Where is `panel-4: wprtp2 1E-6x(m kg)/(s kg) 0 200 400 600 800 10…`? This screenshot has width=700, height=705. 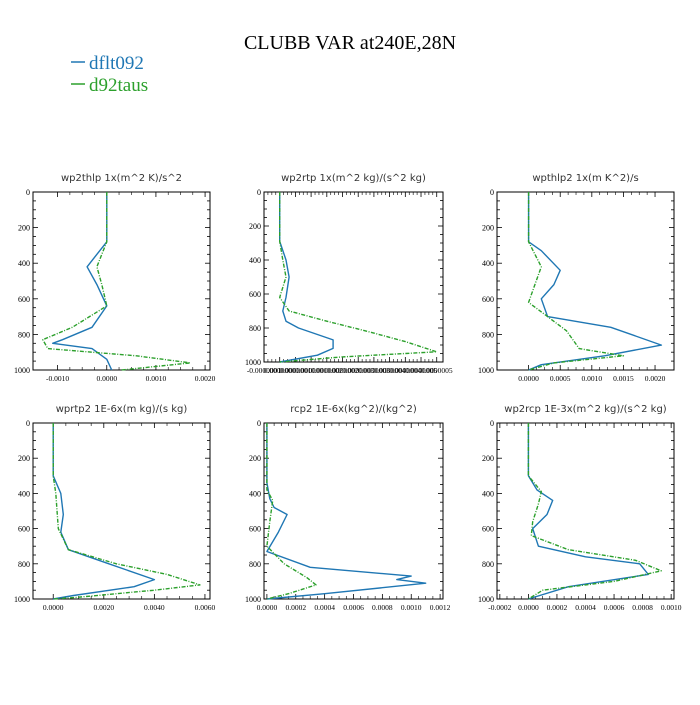 panel-4: wprtp2 1E-6x(m kg)/(s kg) 0 200 400 600 800 10… is located at coordinates (115, 508).